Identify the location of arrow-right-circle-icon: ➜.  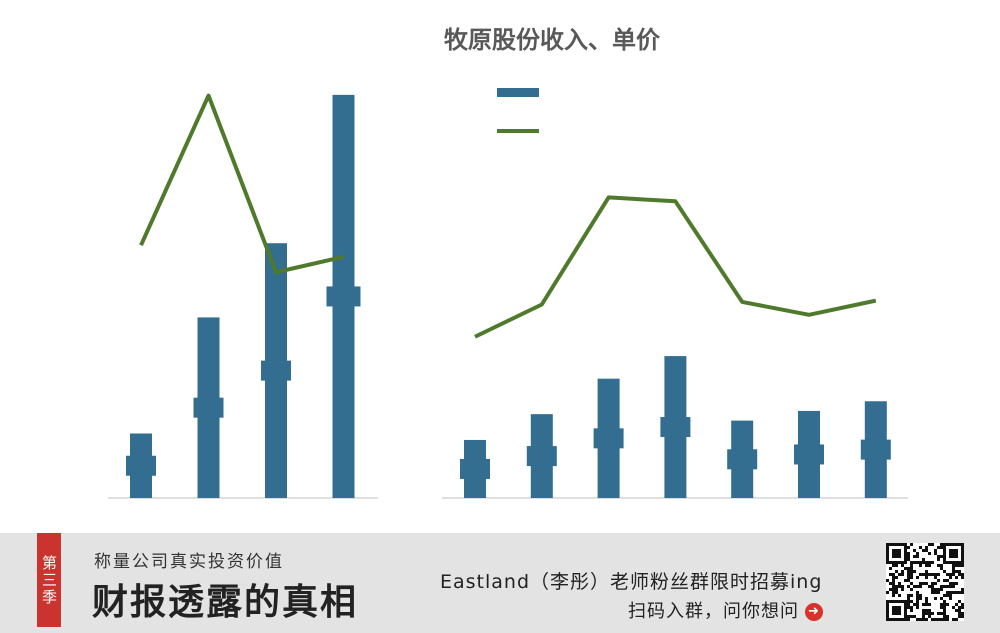
(814, 612).